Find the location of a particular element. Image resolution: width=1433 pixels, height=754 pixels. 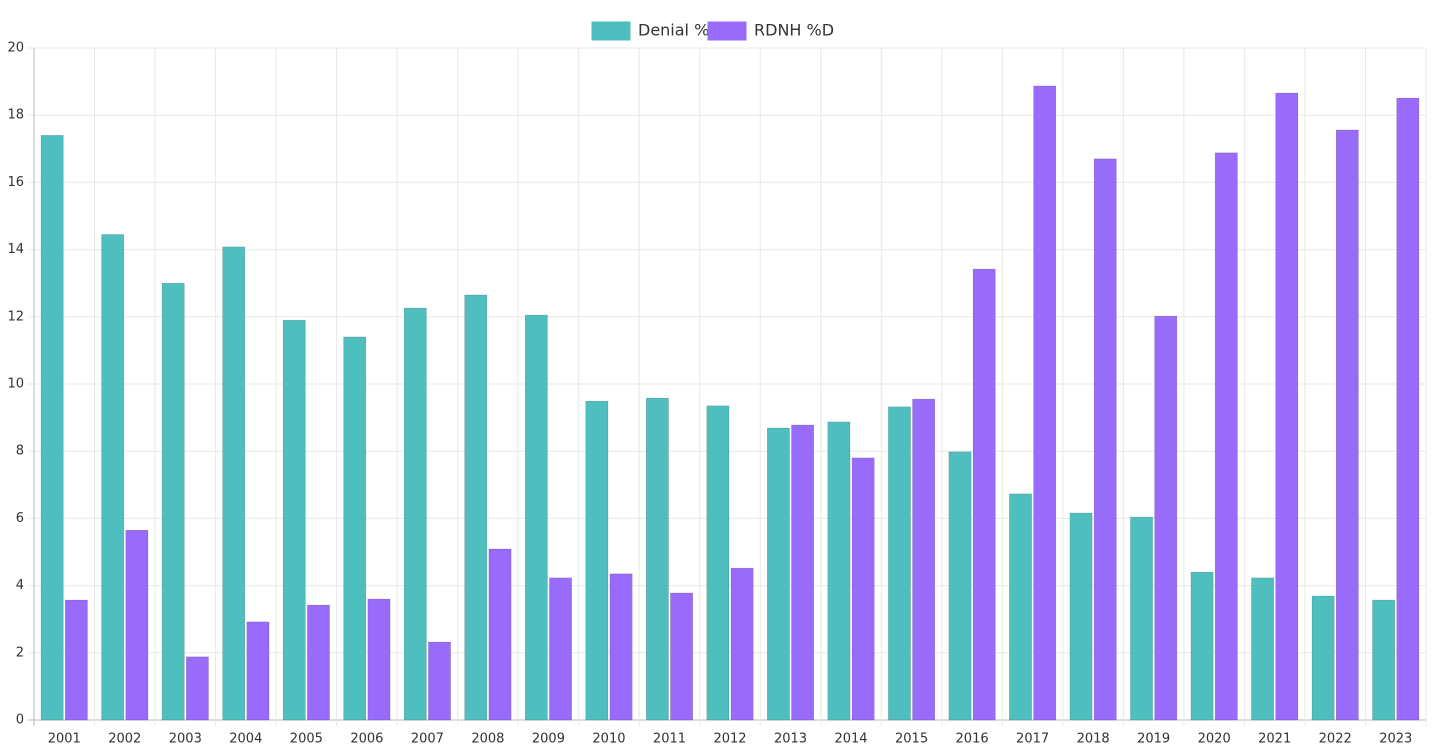

y-tick-label: 12 is located at coordinates (15, 316).